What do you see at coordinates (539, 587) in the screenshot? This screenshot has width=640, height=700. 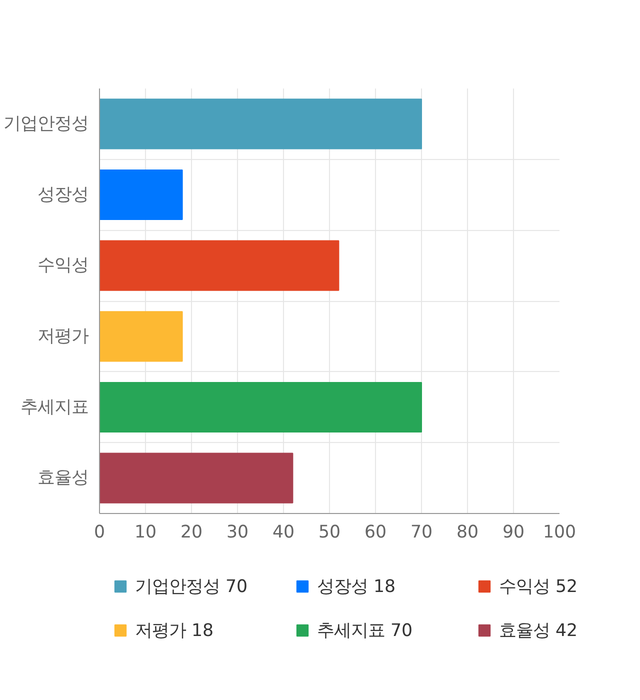 I see `legend-label: 수익성 52` at bounding box center [539, 587].